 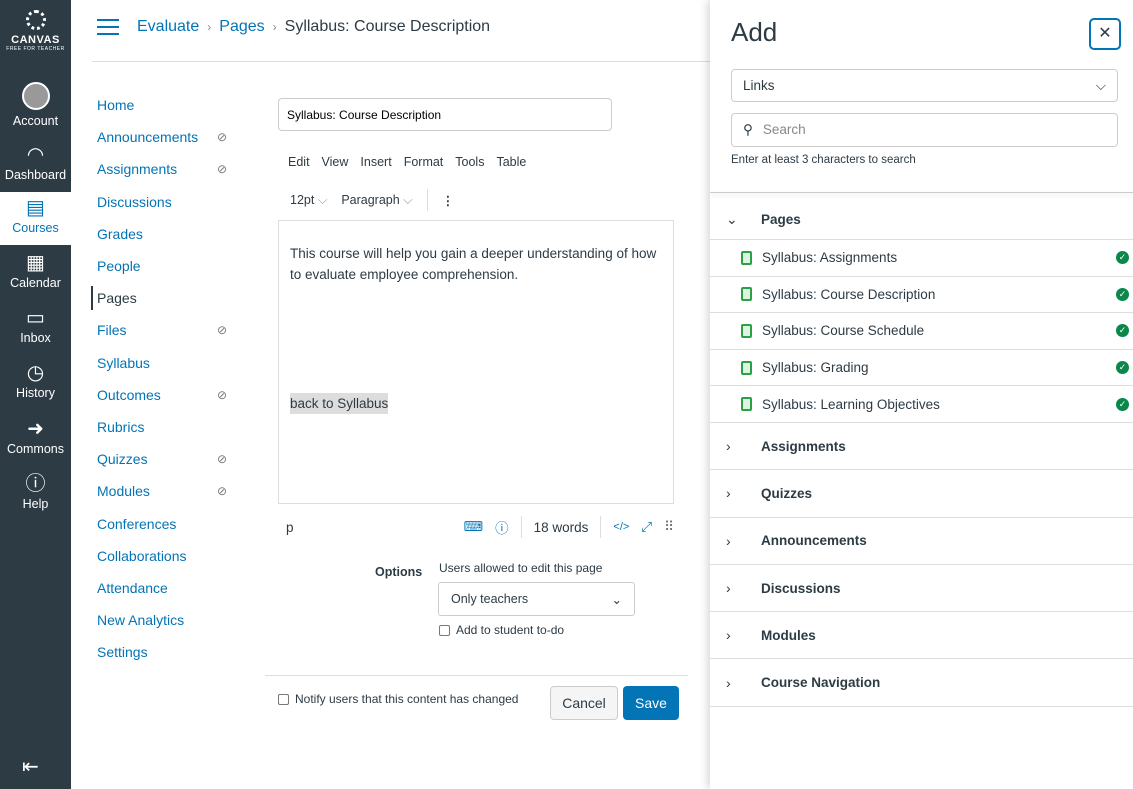 What do you see at coordinates (924, 85) in the screenshot?
I see `content-type-select: Links ⌵` at bounding box center [924, 85].